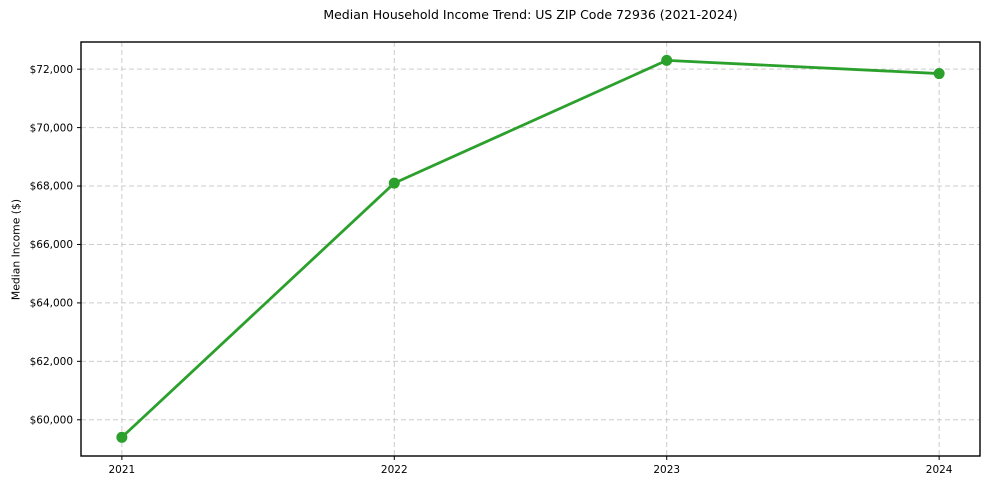  I want to click on data-point-2023, so click(667, 60).